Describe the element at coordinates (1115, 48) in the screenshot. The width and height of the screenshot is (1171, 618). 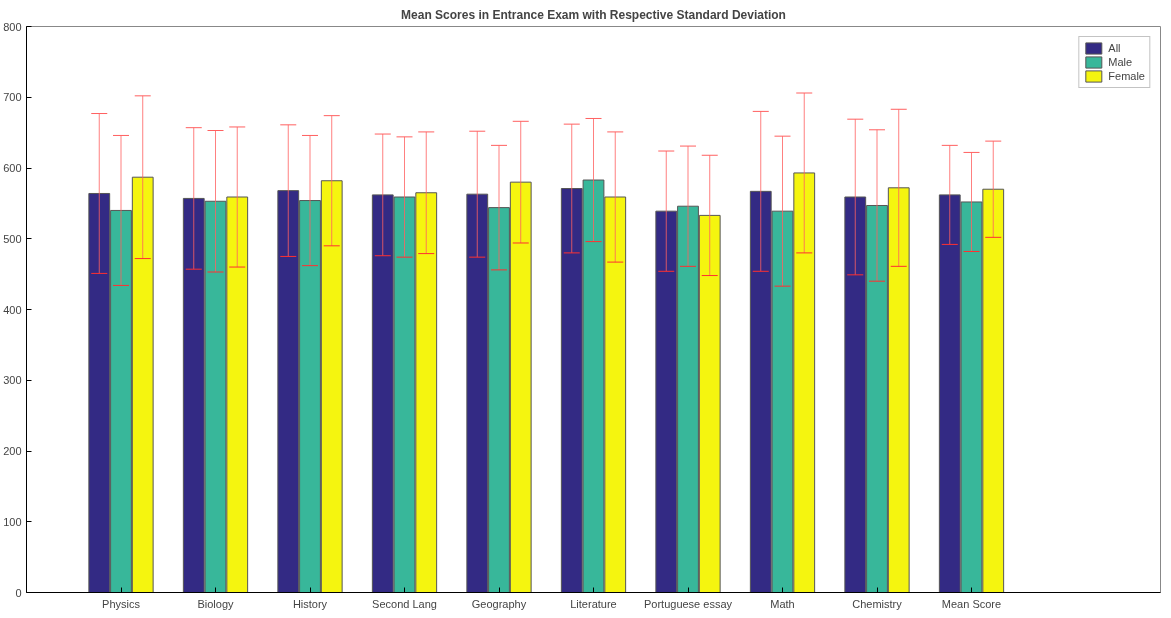
I see `legend-label: All` at that location.